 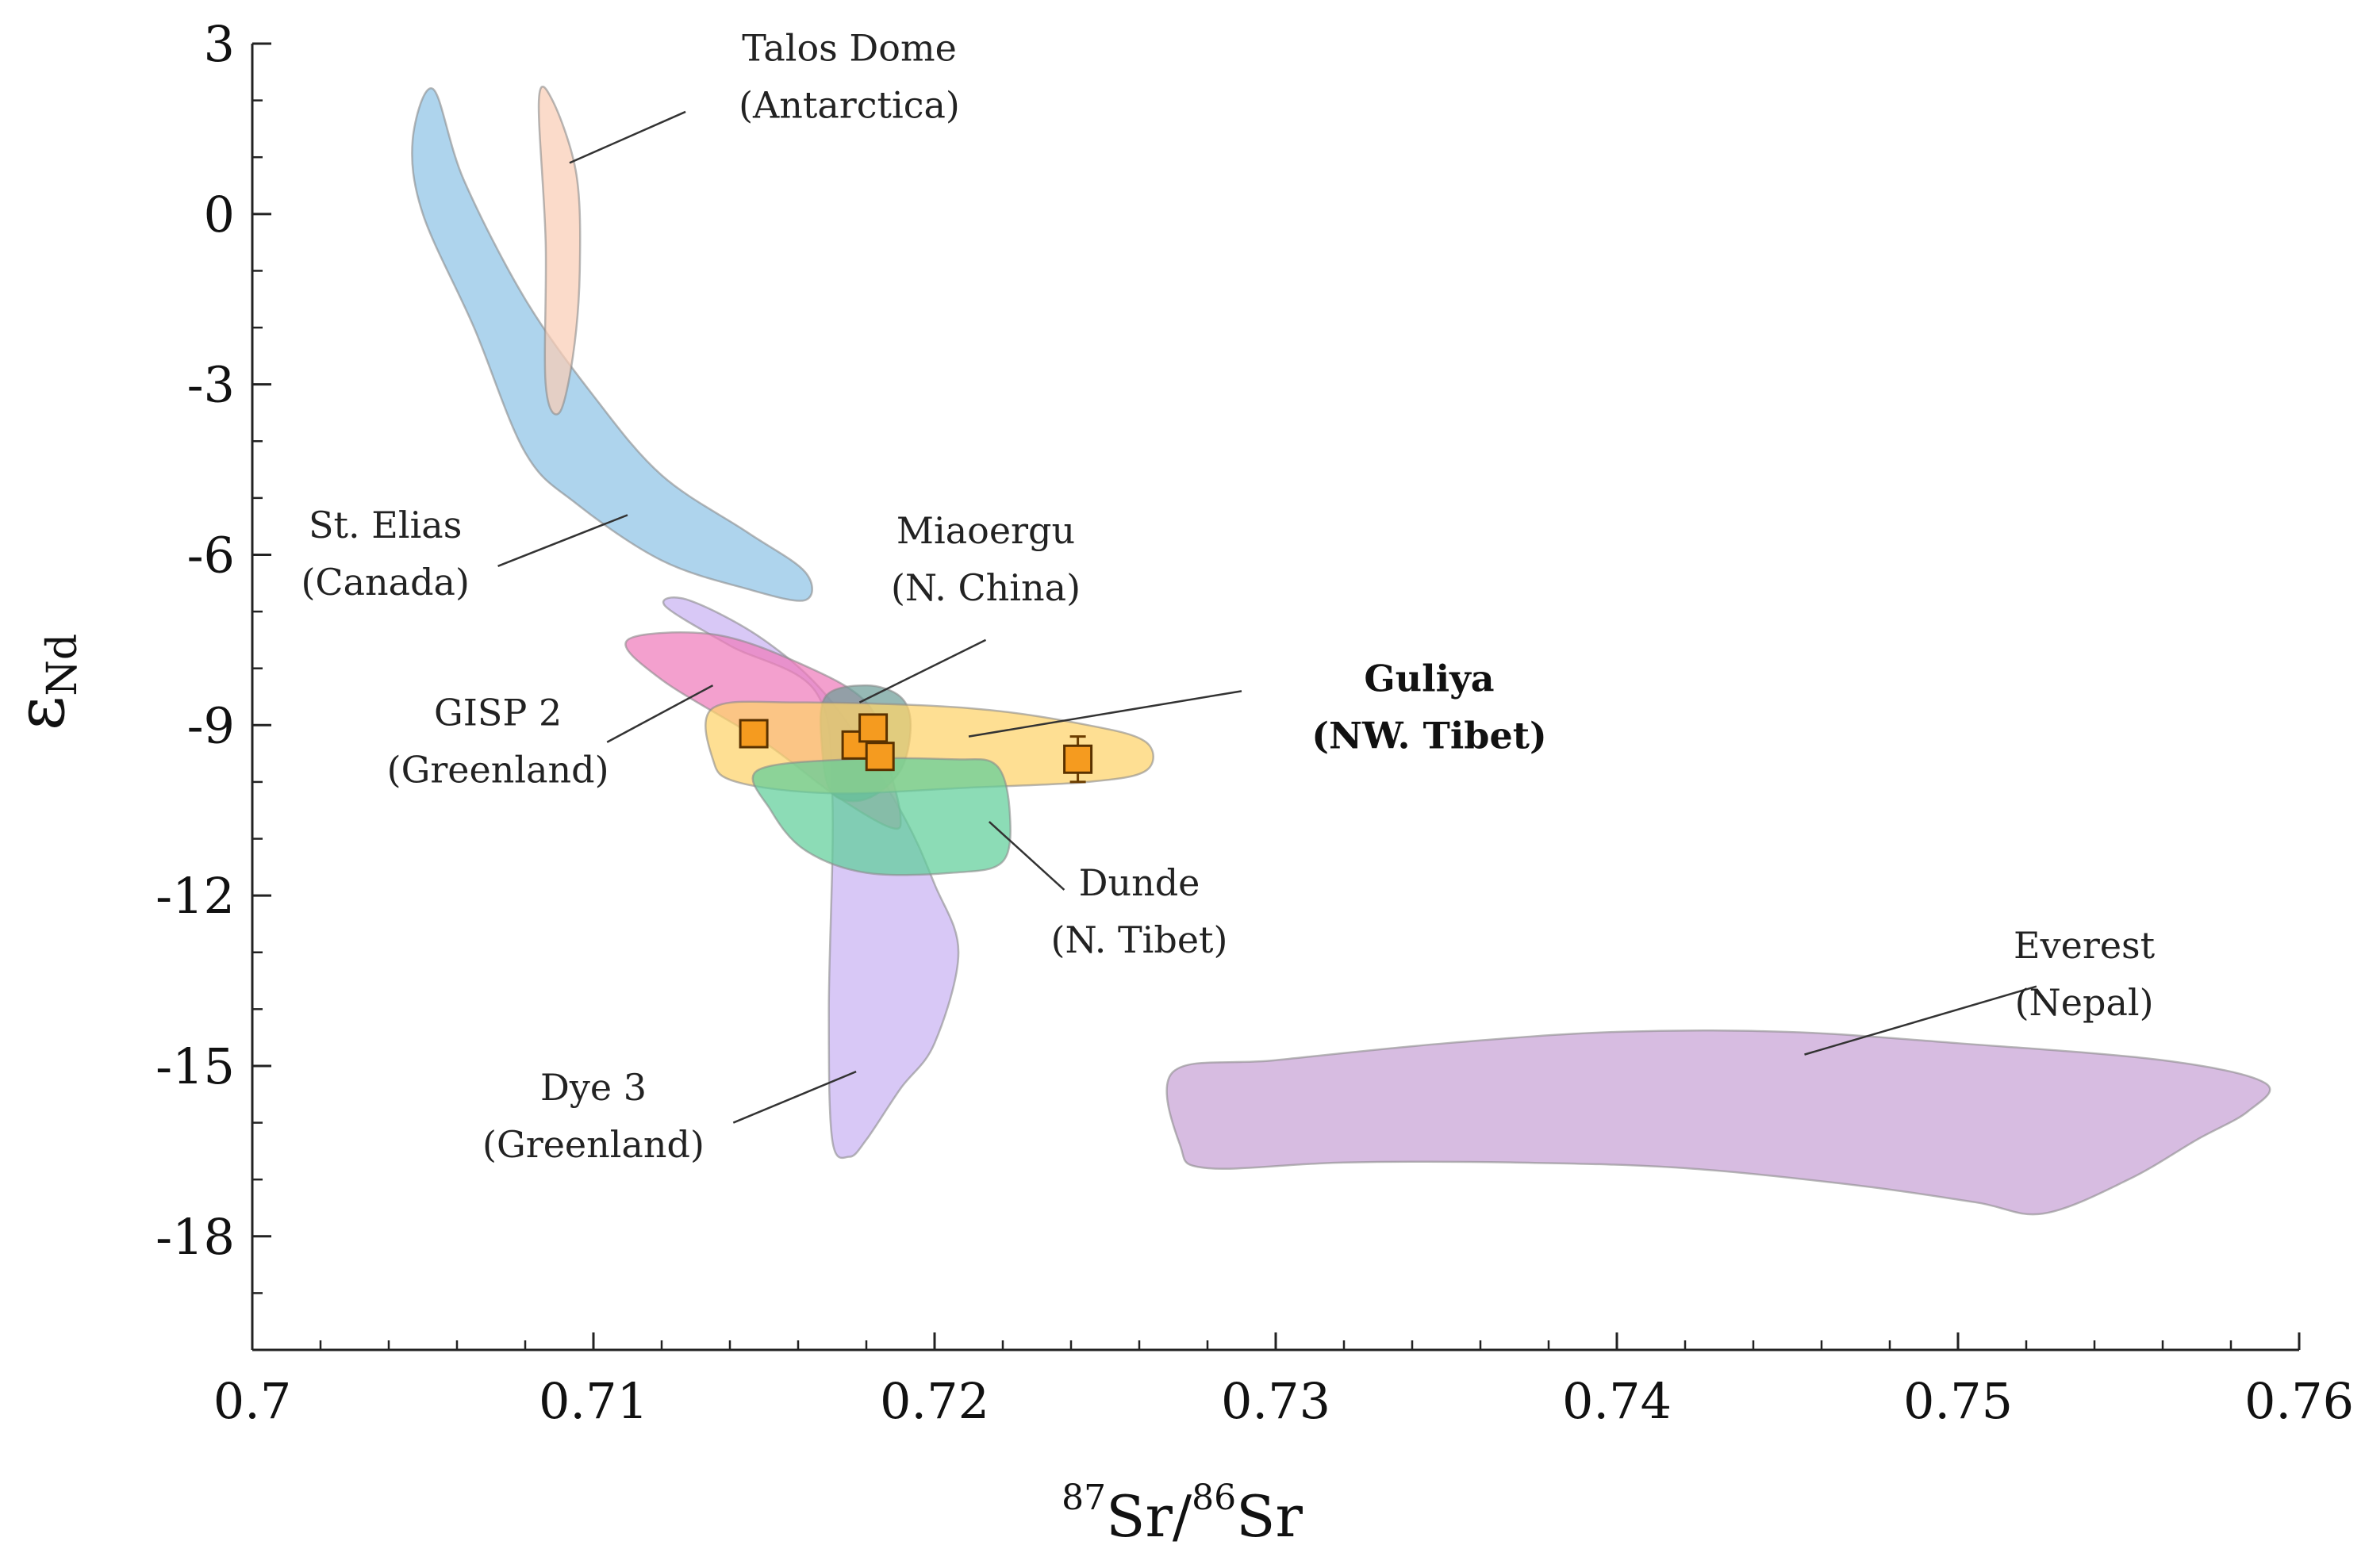 What do you see at coordinates (211, 555) in the screenshot?
I see `y-tick-label: -6` at bounding box center [211, 555].